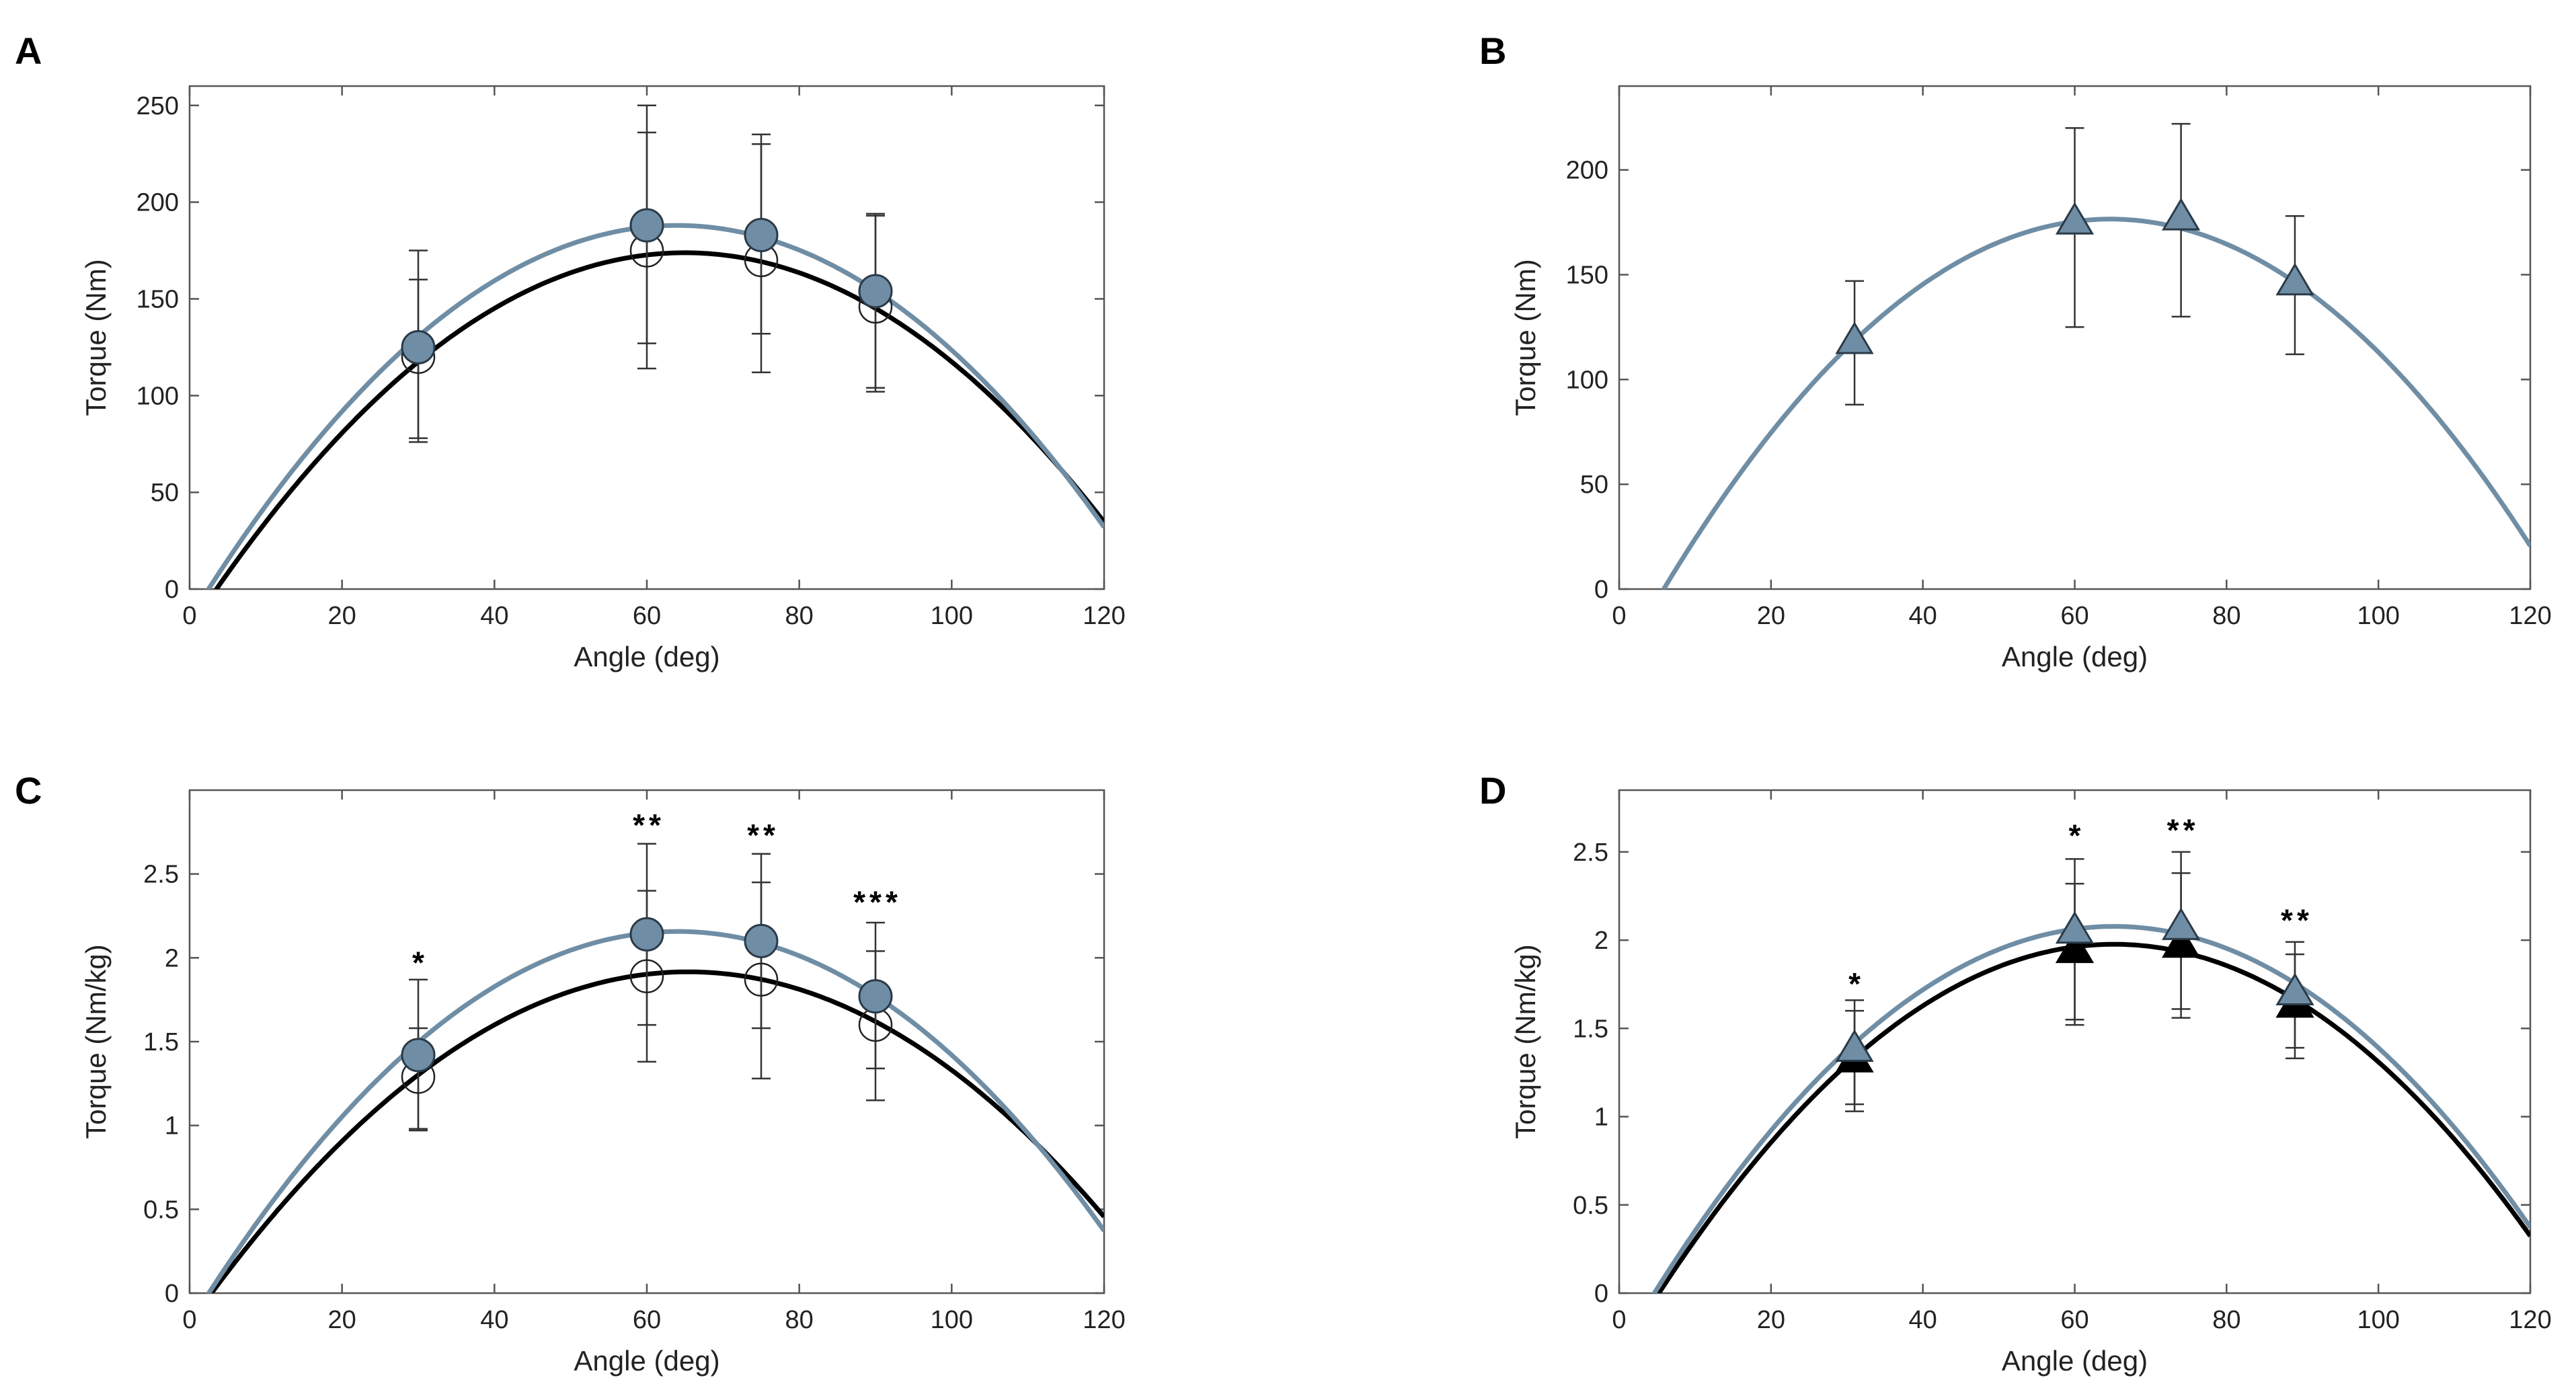 The width and height of the screenshot is (2576, 1392). Describe the element at coordinates (29, 790) in the screenshot. I see `panel-letter: C` at that location.